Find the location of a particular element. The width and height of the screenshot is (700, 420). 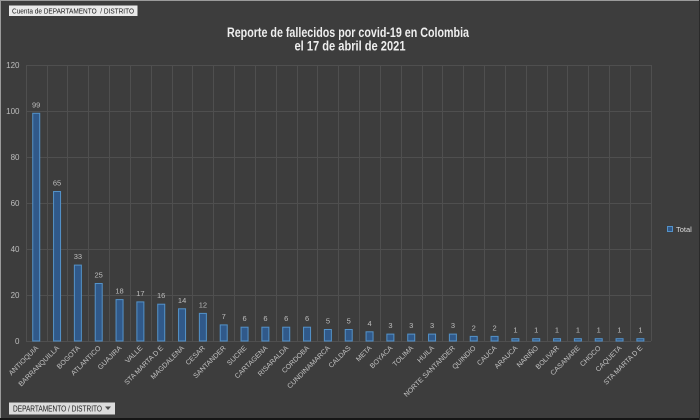

svg-text: 4 is located at coordinates (370, 323).